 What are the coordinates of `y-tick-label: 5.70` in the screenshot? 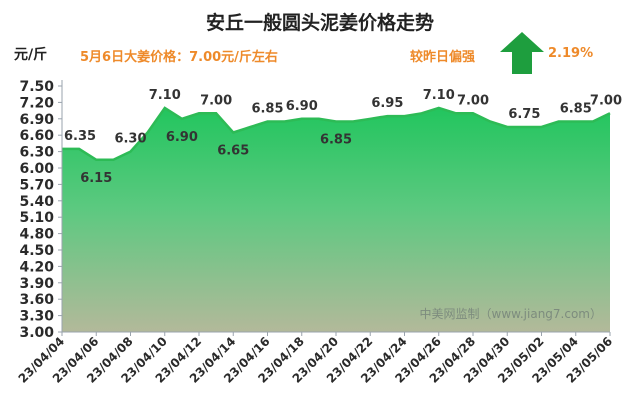 It's located at (36, 185).